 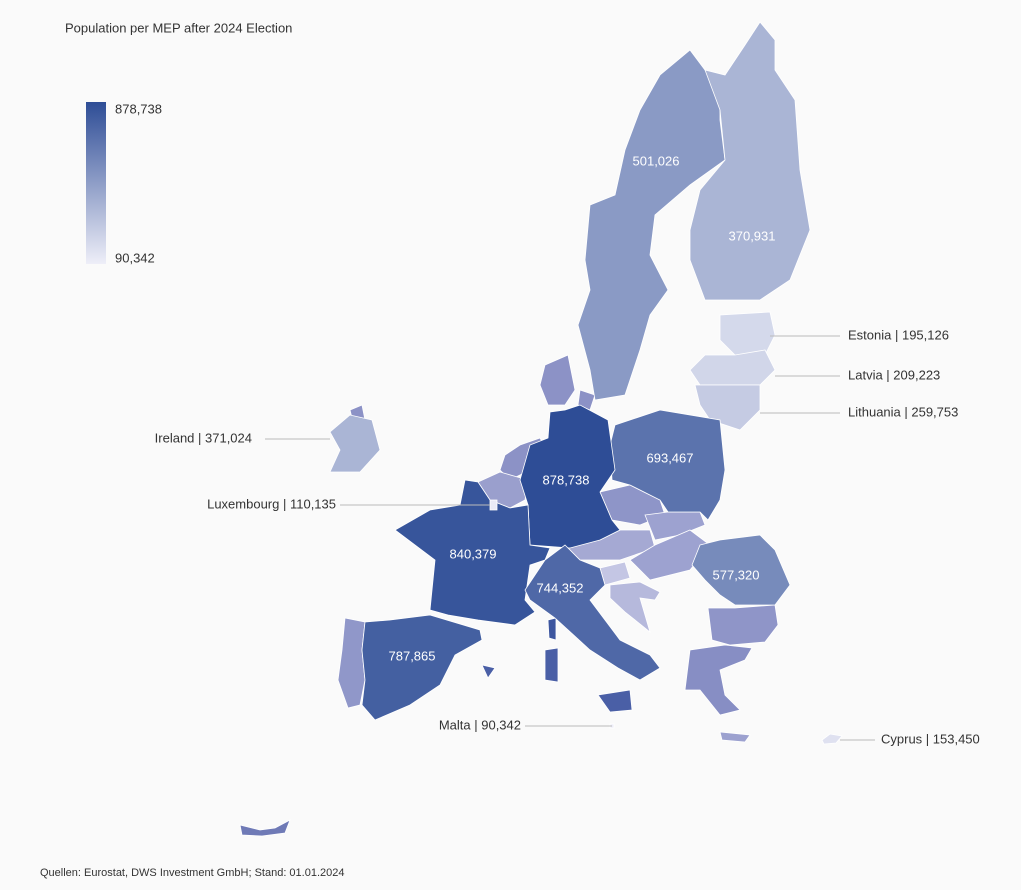 What do you see at coordinates (930, 738) in the screenshot?
I see `callout-label: Cyprus | 153,450` at bounding box center [930, 738].